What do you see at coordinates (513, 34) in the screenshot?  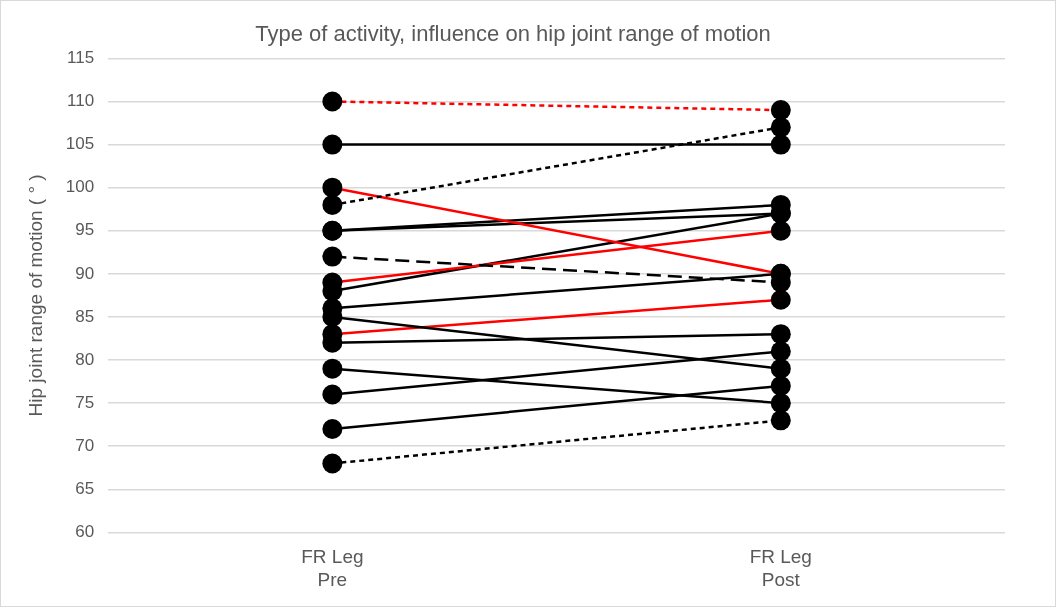 I see `chart-title: Type of activity, influence on hip joint range of motion` at bounding box center [513, 34].